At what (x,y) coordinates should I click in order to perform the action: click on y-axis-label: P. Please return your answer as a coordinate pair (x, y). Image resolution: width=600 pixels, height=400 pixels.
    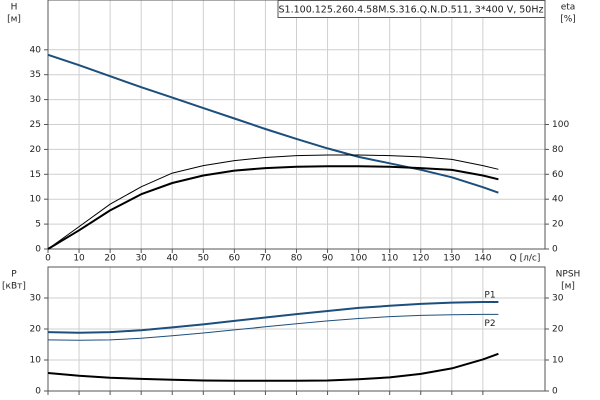
    Looking at the image, I should click on (14, 275).